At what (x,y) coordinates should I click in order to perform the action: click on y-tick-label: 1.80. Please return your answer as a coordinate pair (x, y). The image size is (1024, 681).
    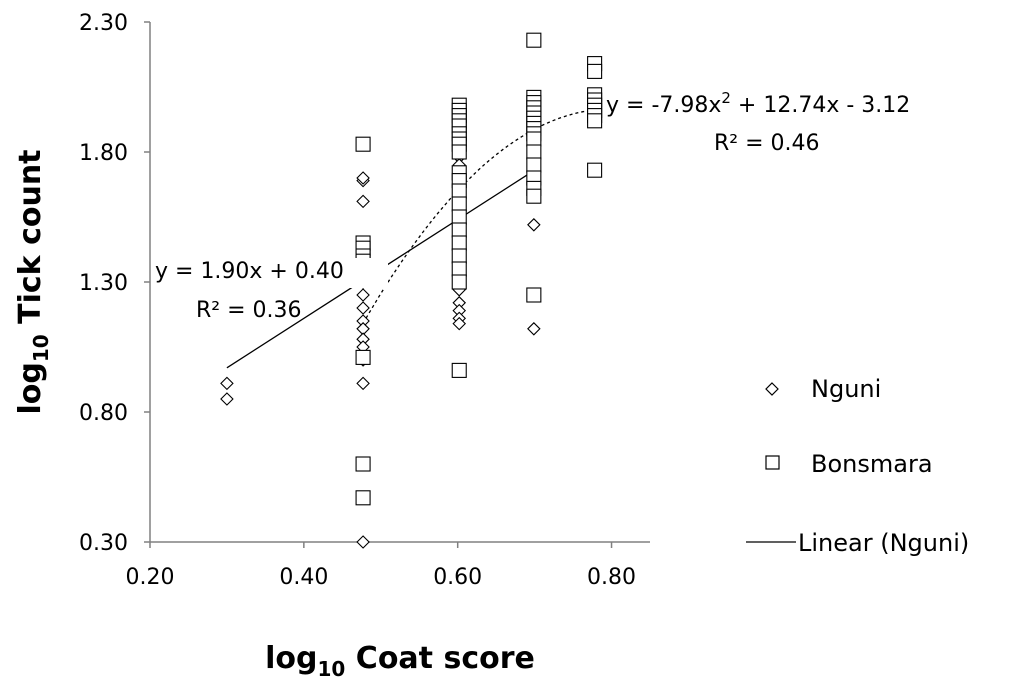
    Looking at the image, I should click on (103, 153).